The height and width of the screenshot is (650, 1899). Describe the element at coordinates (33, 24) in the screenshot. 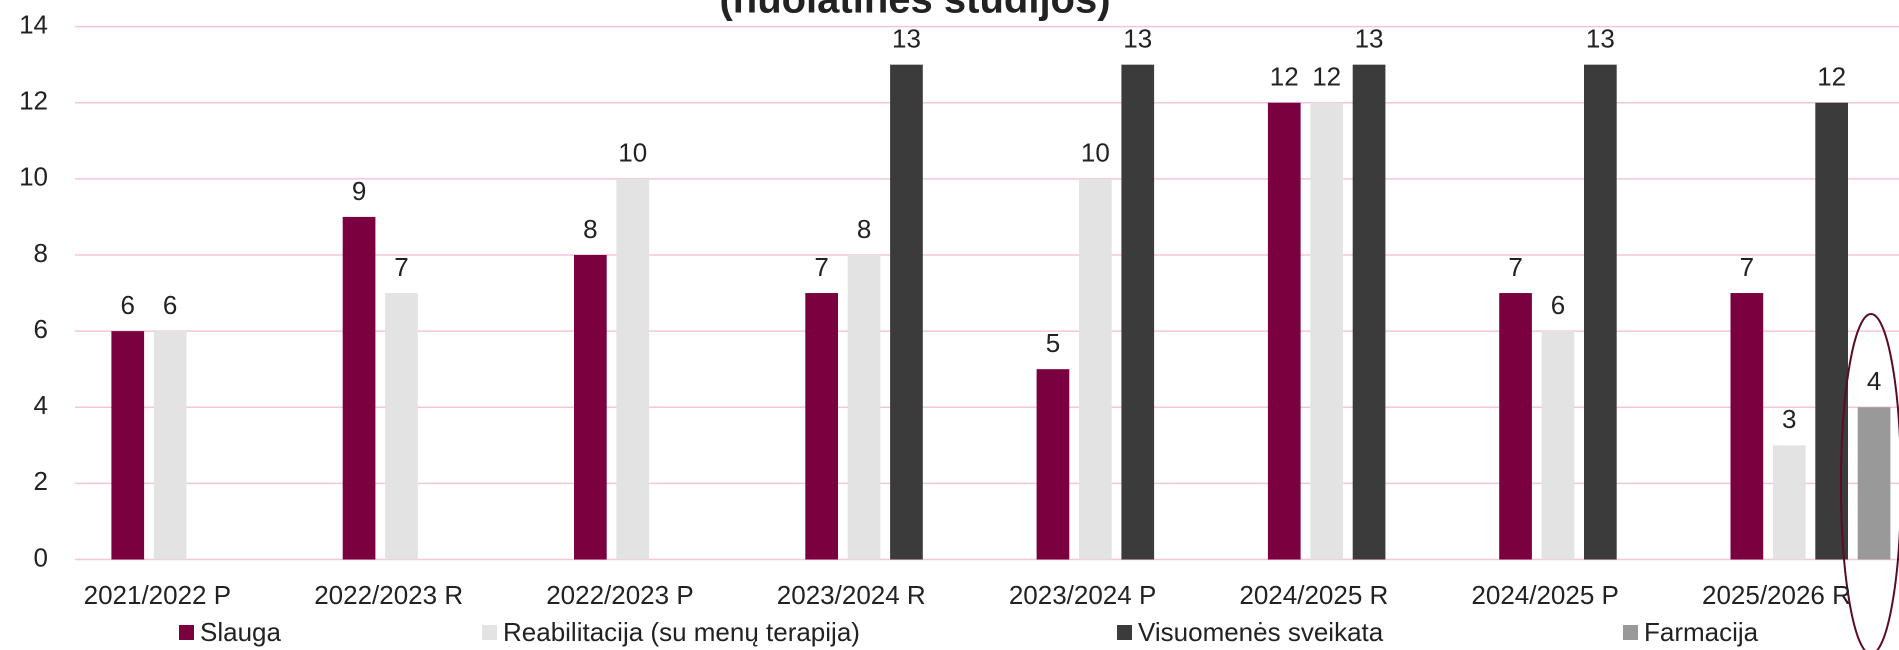

I see `y-tick-label: 14` at that location.